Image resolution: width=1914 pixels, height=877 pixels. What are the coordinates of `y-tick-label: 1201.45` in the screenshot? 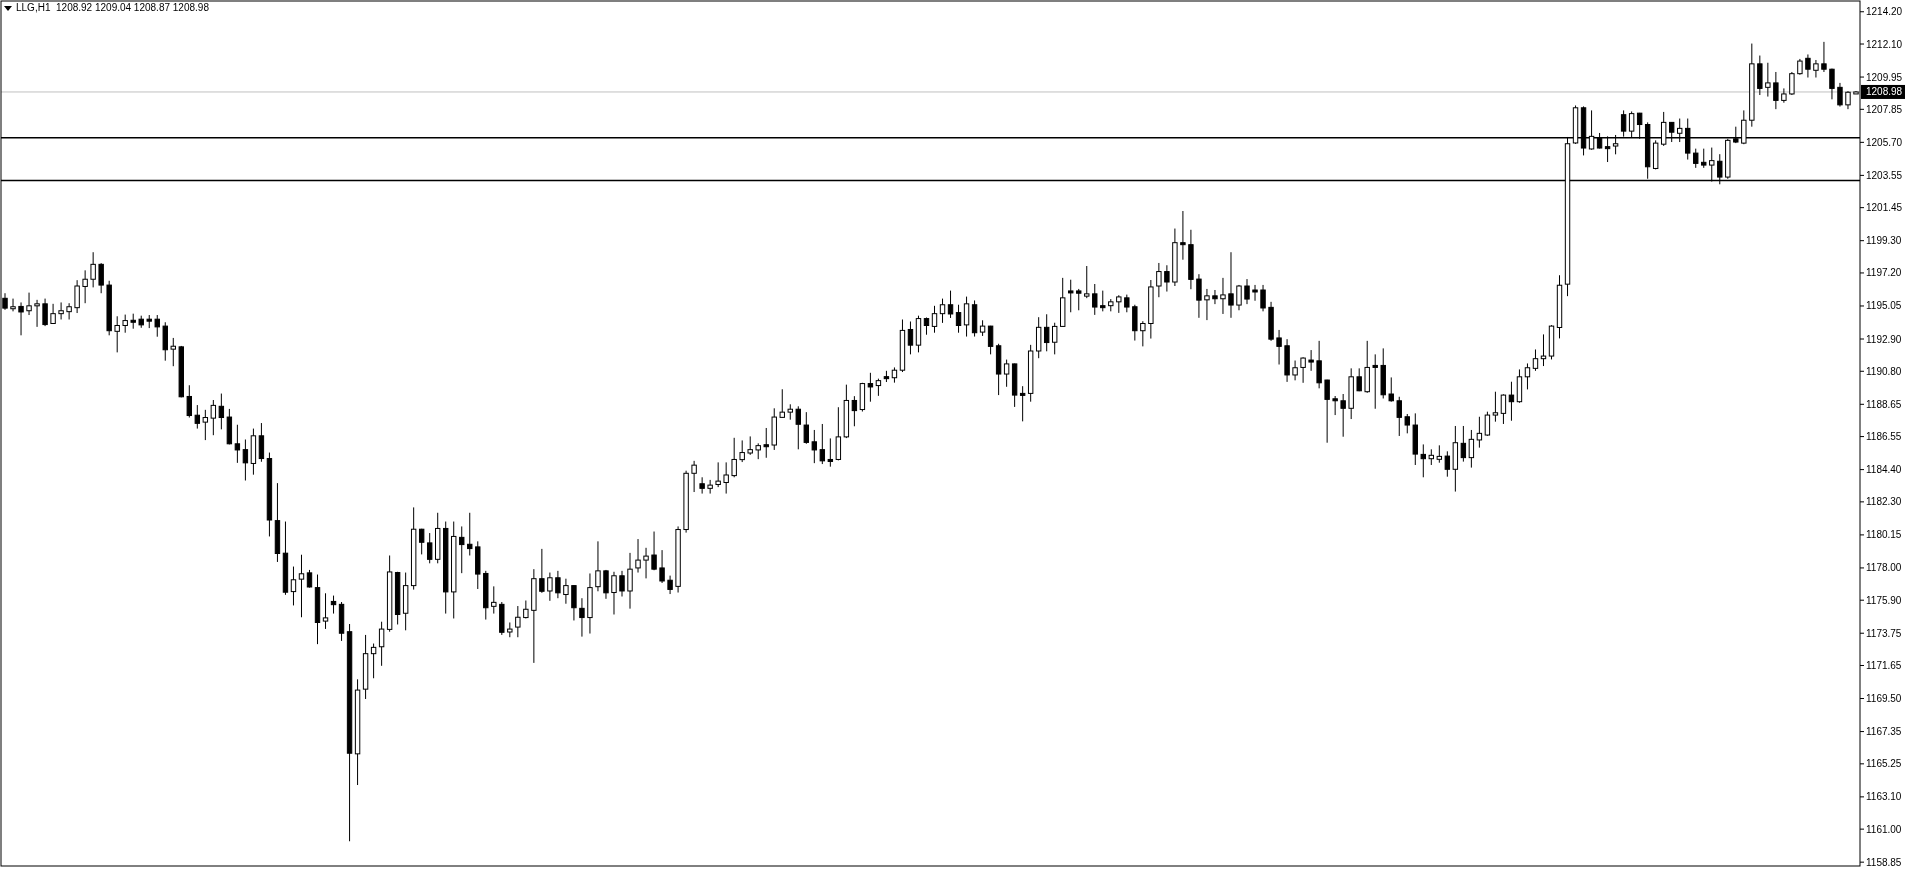 It's located at (1884, 208).